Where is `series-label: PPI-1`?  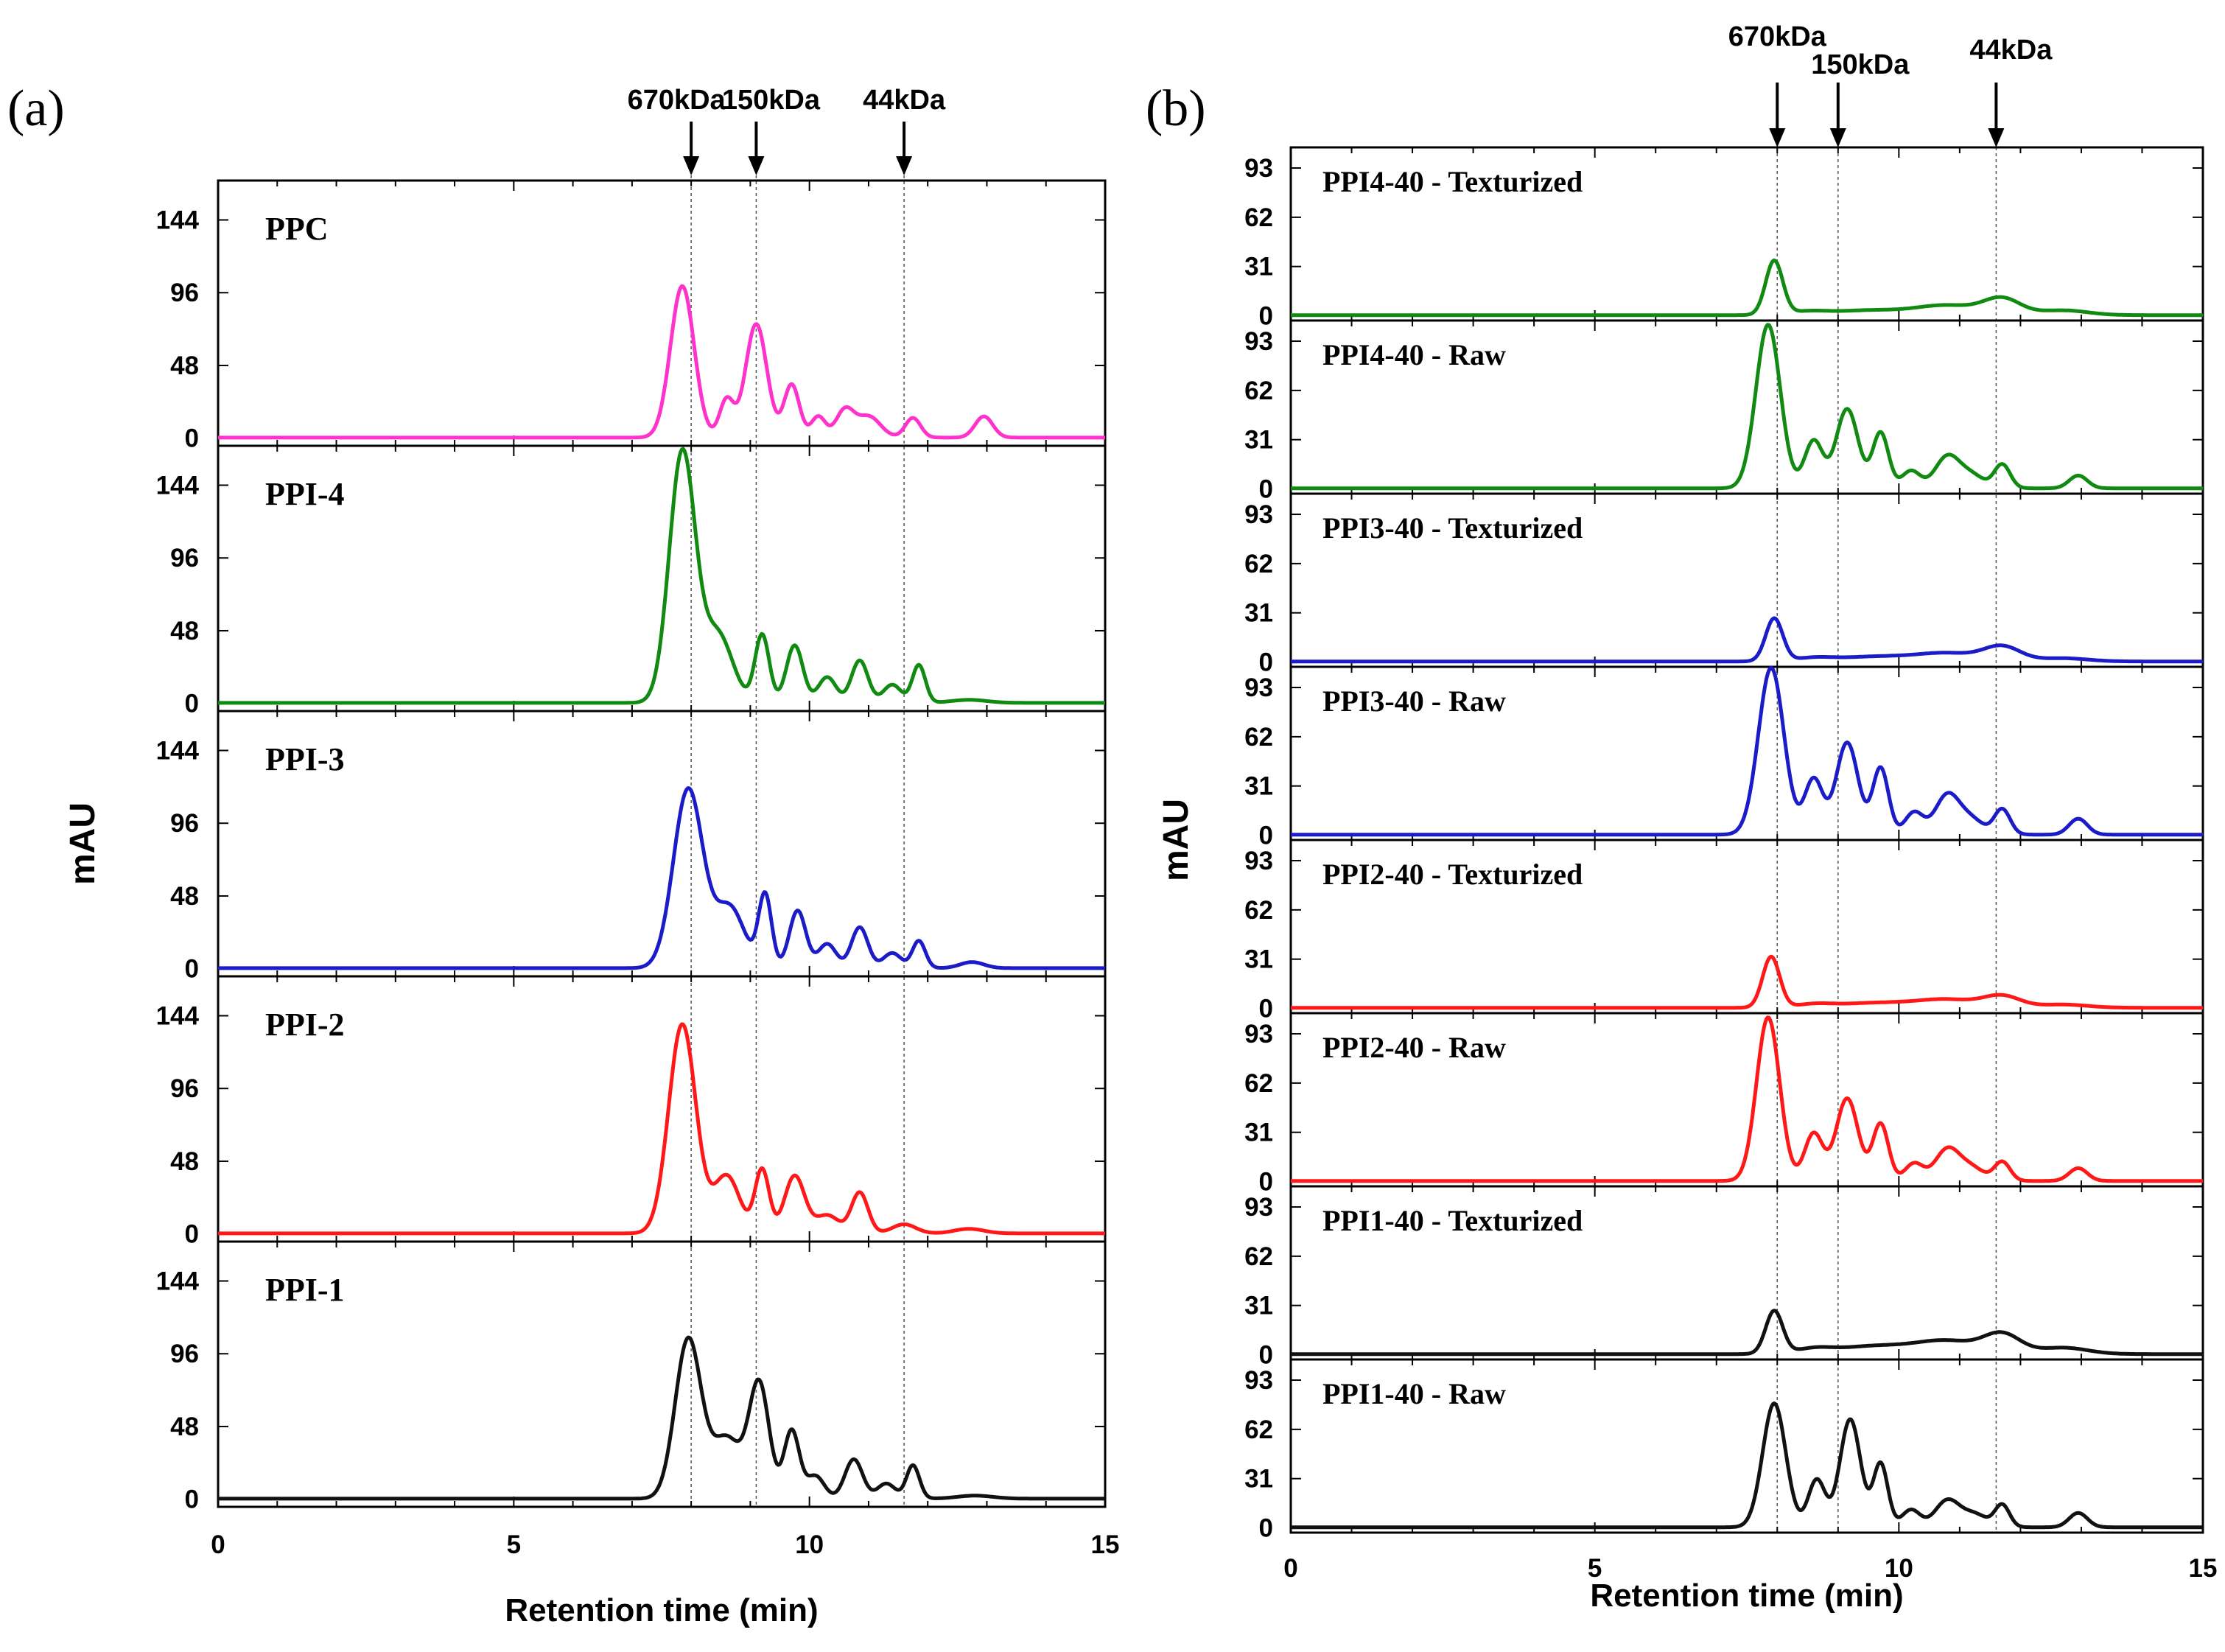 series-label: PPI-1 is located at coordinates (305, 1290).